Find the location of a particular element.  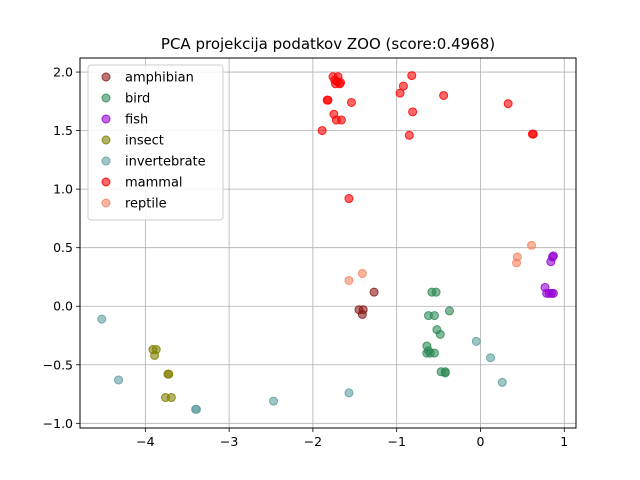

y-tick-label: 0.5 is located at coordinates (63, 247).